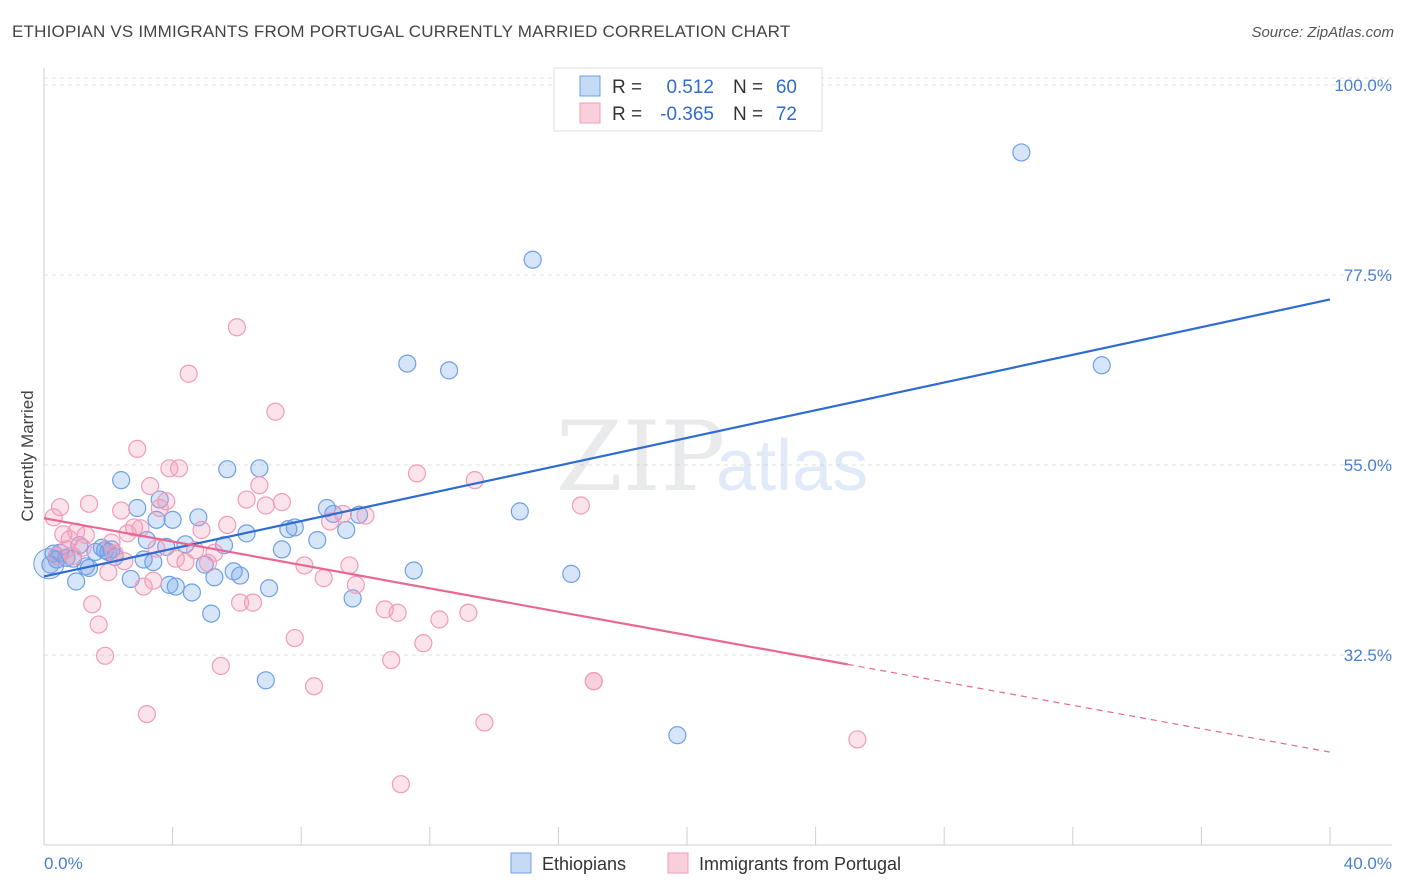  Describe the element at coordinates (705, 863) in the screenshot. I see `series-legend: Ethiopians Immigrants from Portugal` at that location.